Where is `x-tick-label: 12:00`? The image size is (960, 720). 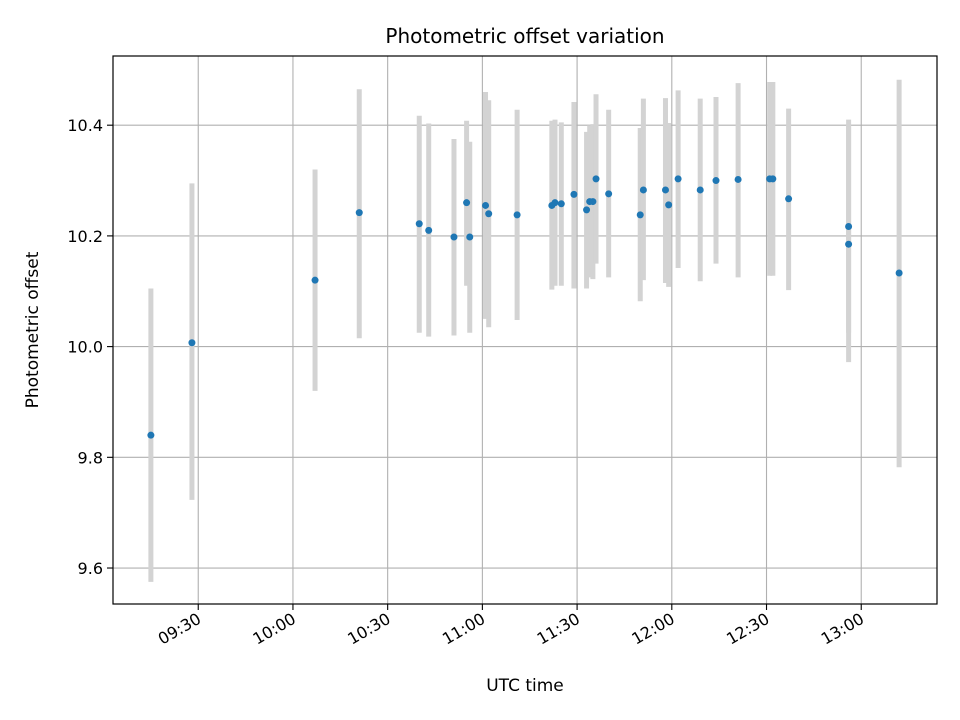 x-tick-label: 12:00 is located at coordinates (652, 629).